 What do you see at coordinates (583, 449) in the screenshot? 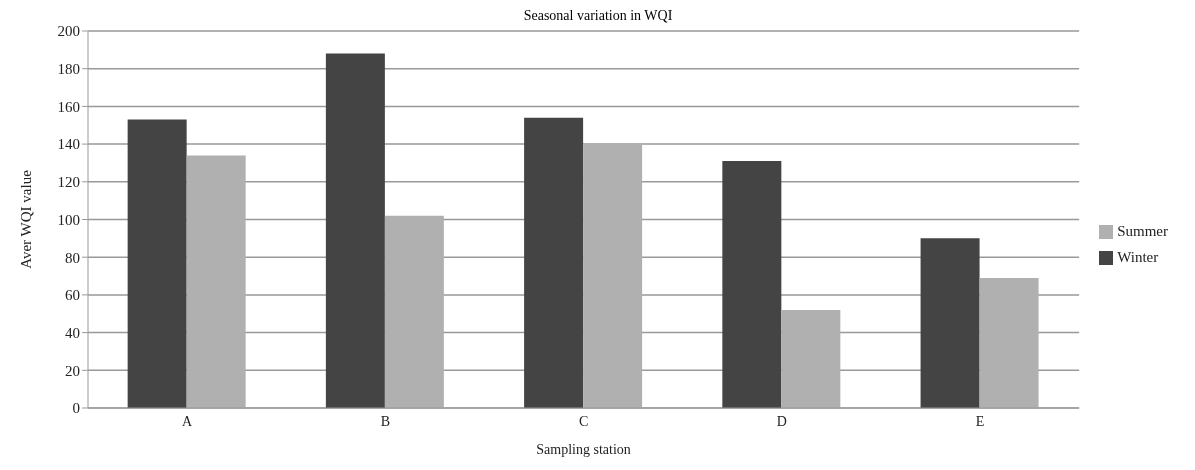
I see `x-axis-title: Sampling station` at bounding box center [583, 449].